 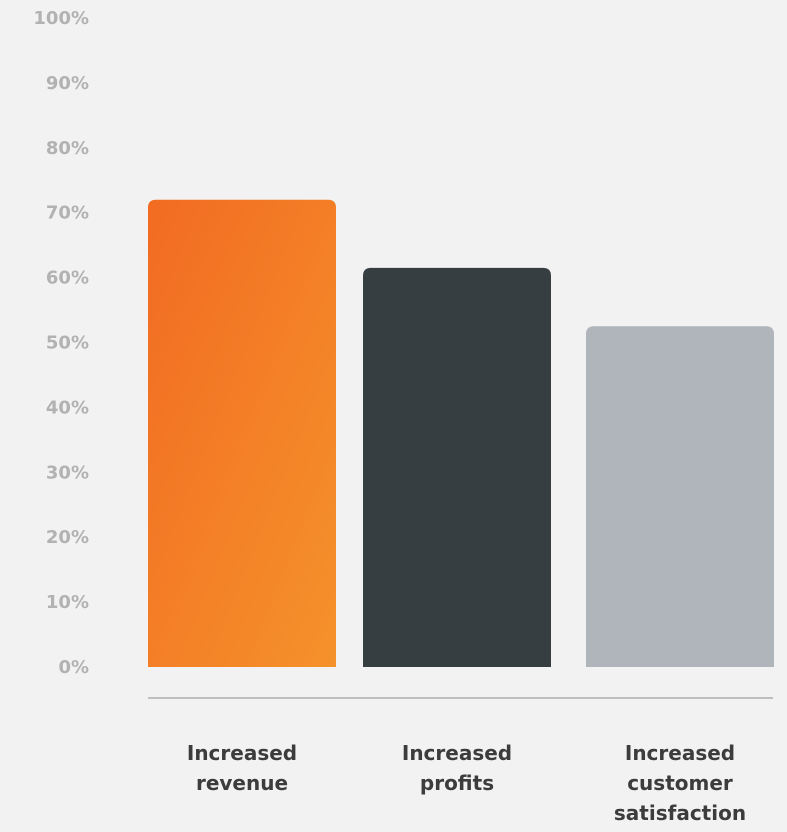 I want to click on x-category-label-line: customer, so click(x=680, y=783).